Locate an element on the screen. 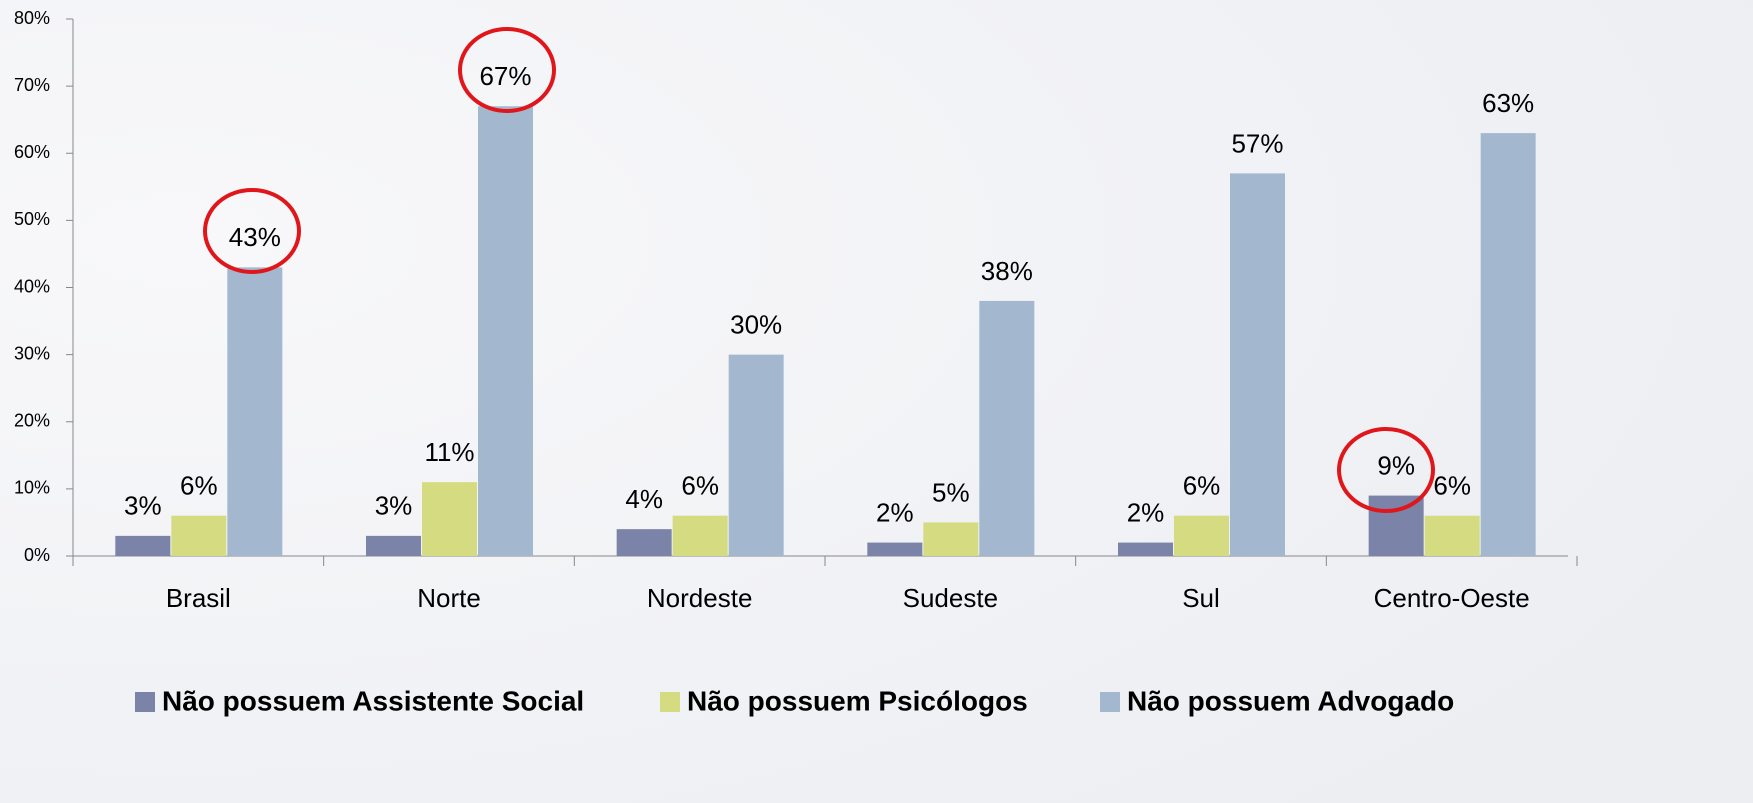 This screenshot has height=803, width=1753. y-tick-label: 50% is located at coordinates (32, 219).